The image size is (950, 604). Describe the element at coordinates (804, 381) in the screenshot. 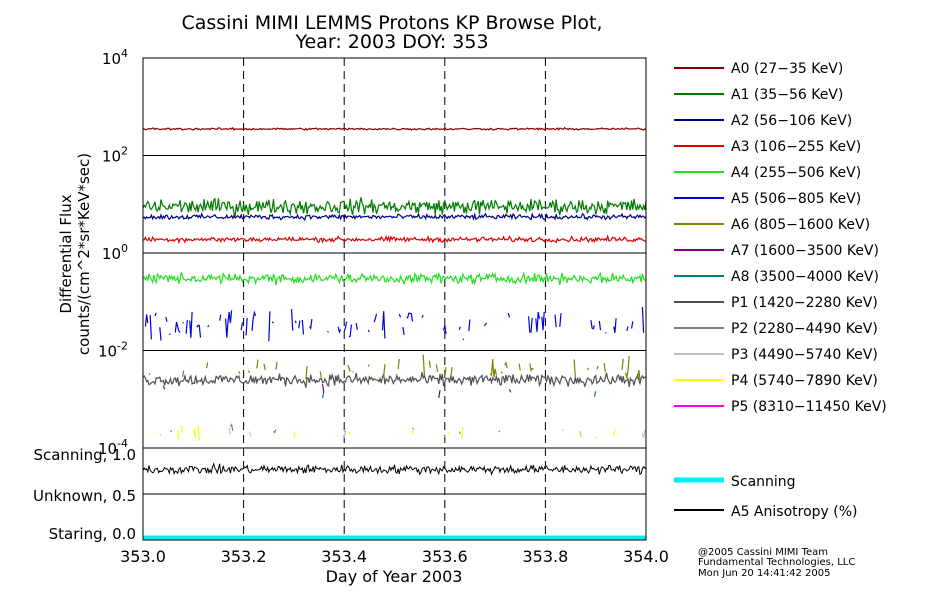

I see `legend-label: P4 (5740−7890 KeV)` at that location.